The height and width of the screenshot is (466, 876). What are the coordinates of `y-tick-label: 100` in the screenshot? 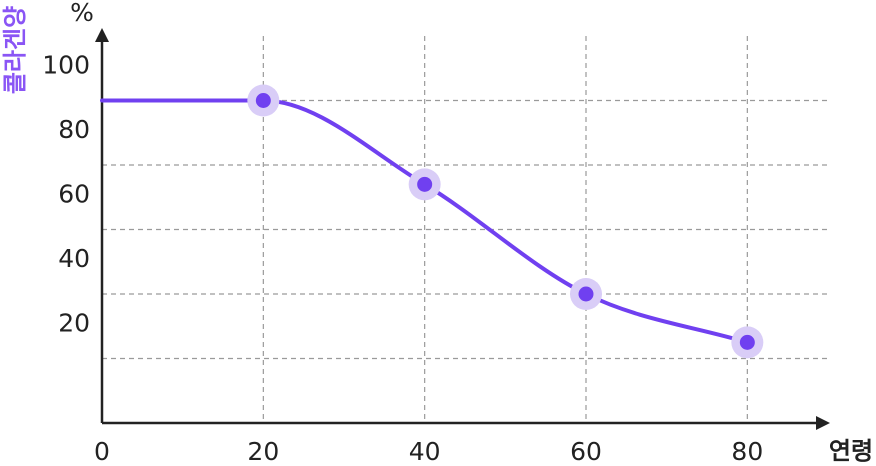 It's located at (66, 65).